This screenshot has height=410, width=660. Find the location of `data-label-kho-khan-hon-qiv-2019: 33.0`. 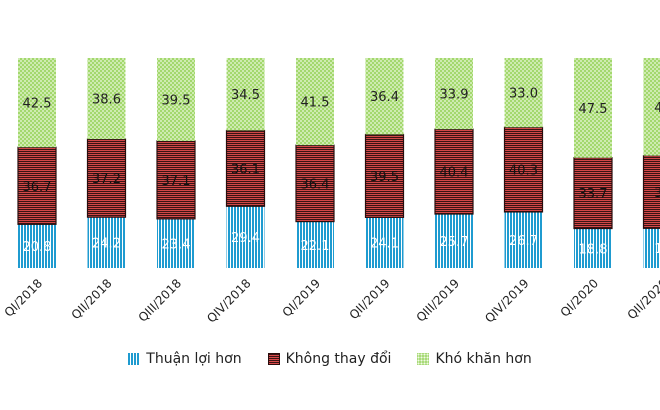

data-label-kho-khan-hon-qiv-2019: 33.0 is located at coordinates (523, 94).